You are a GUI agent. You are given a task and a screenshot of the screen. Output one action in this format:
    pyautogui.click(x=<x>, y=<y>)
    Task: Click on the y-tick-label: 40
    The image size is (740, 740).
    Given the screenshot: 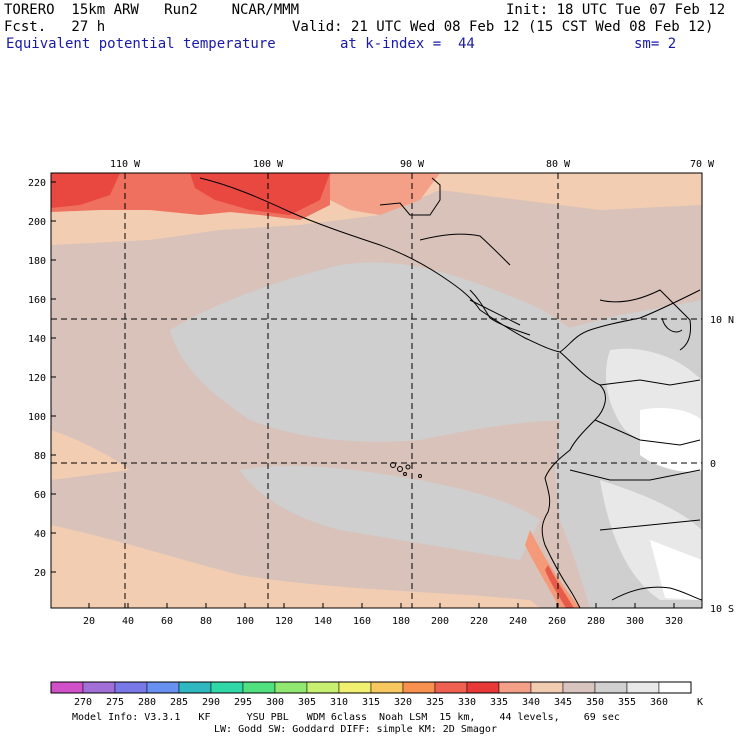 What is the action you would take?
    pyautogui.click(x=40, y=534)
    